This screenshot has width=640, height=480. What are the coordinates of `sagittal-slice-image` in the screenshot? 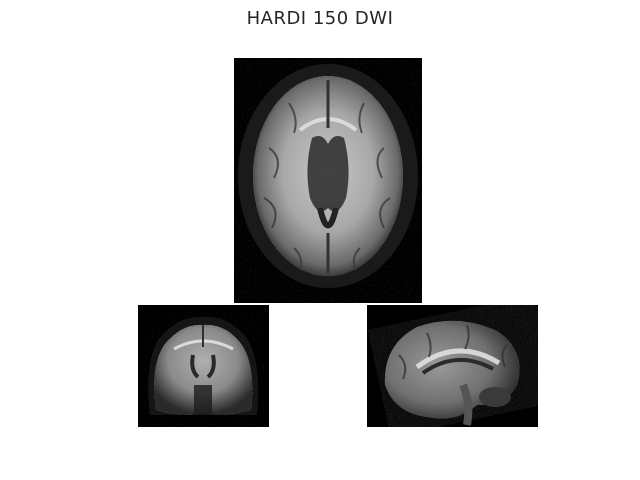 It's located at (452, 366).